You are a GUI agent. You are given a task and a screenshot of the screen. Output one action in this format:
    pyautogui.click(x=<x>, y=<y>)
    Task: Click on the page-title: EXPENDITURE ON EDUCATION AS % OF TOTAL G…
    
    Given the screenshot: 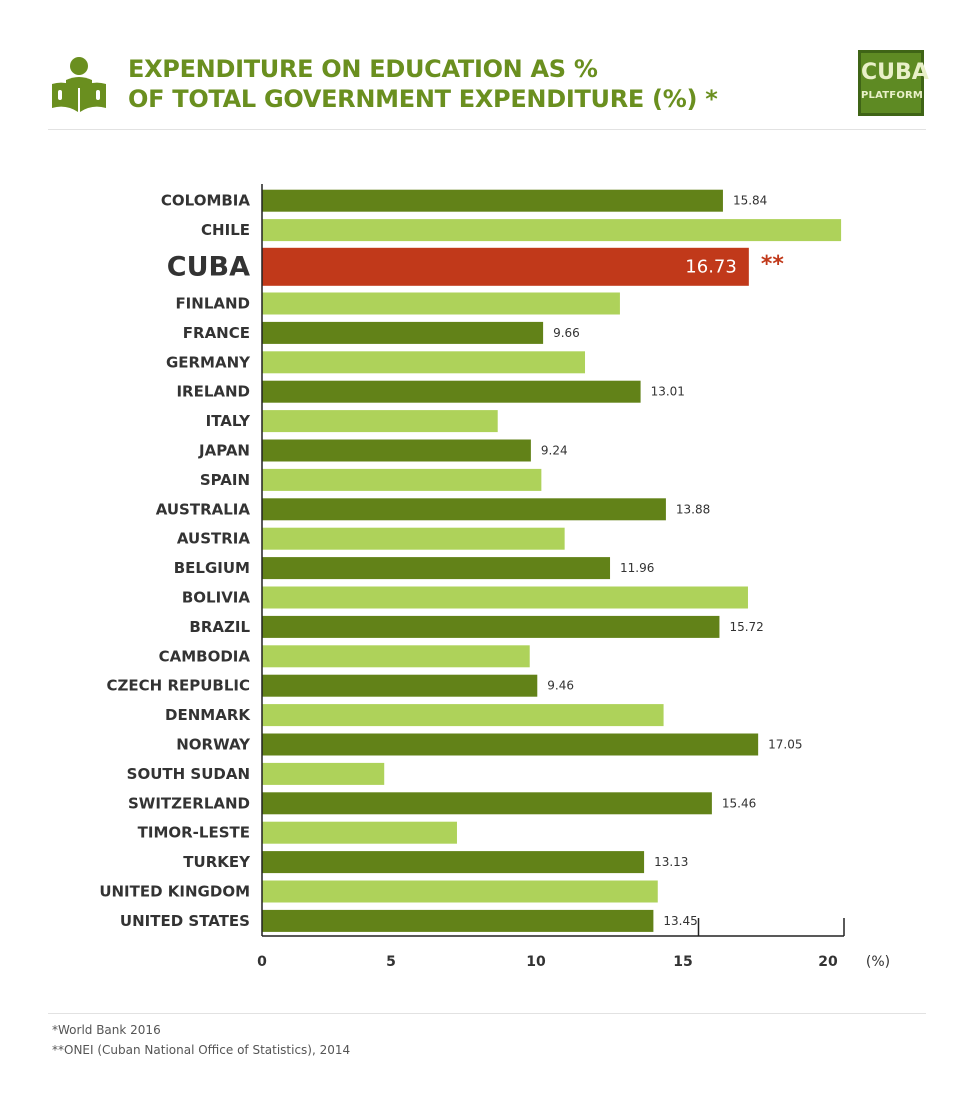 What is the action you would take?
    pyautogui.click(x=423, y=84)
    